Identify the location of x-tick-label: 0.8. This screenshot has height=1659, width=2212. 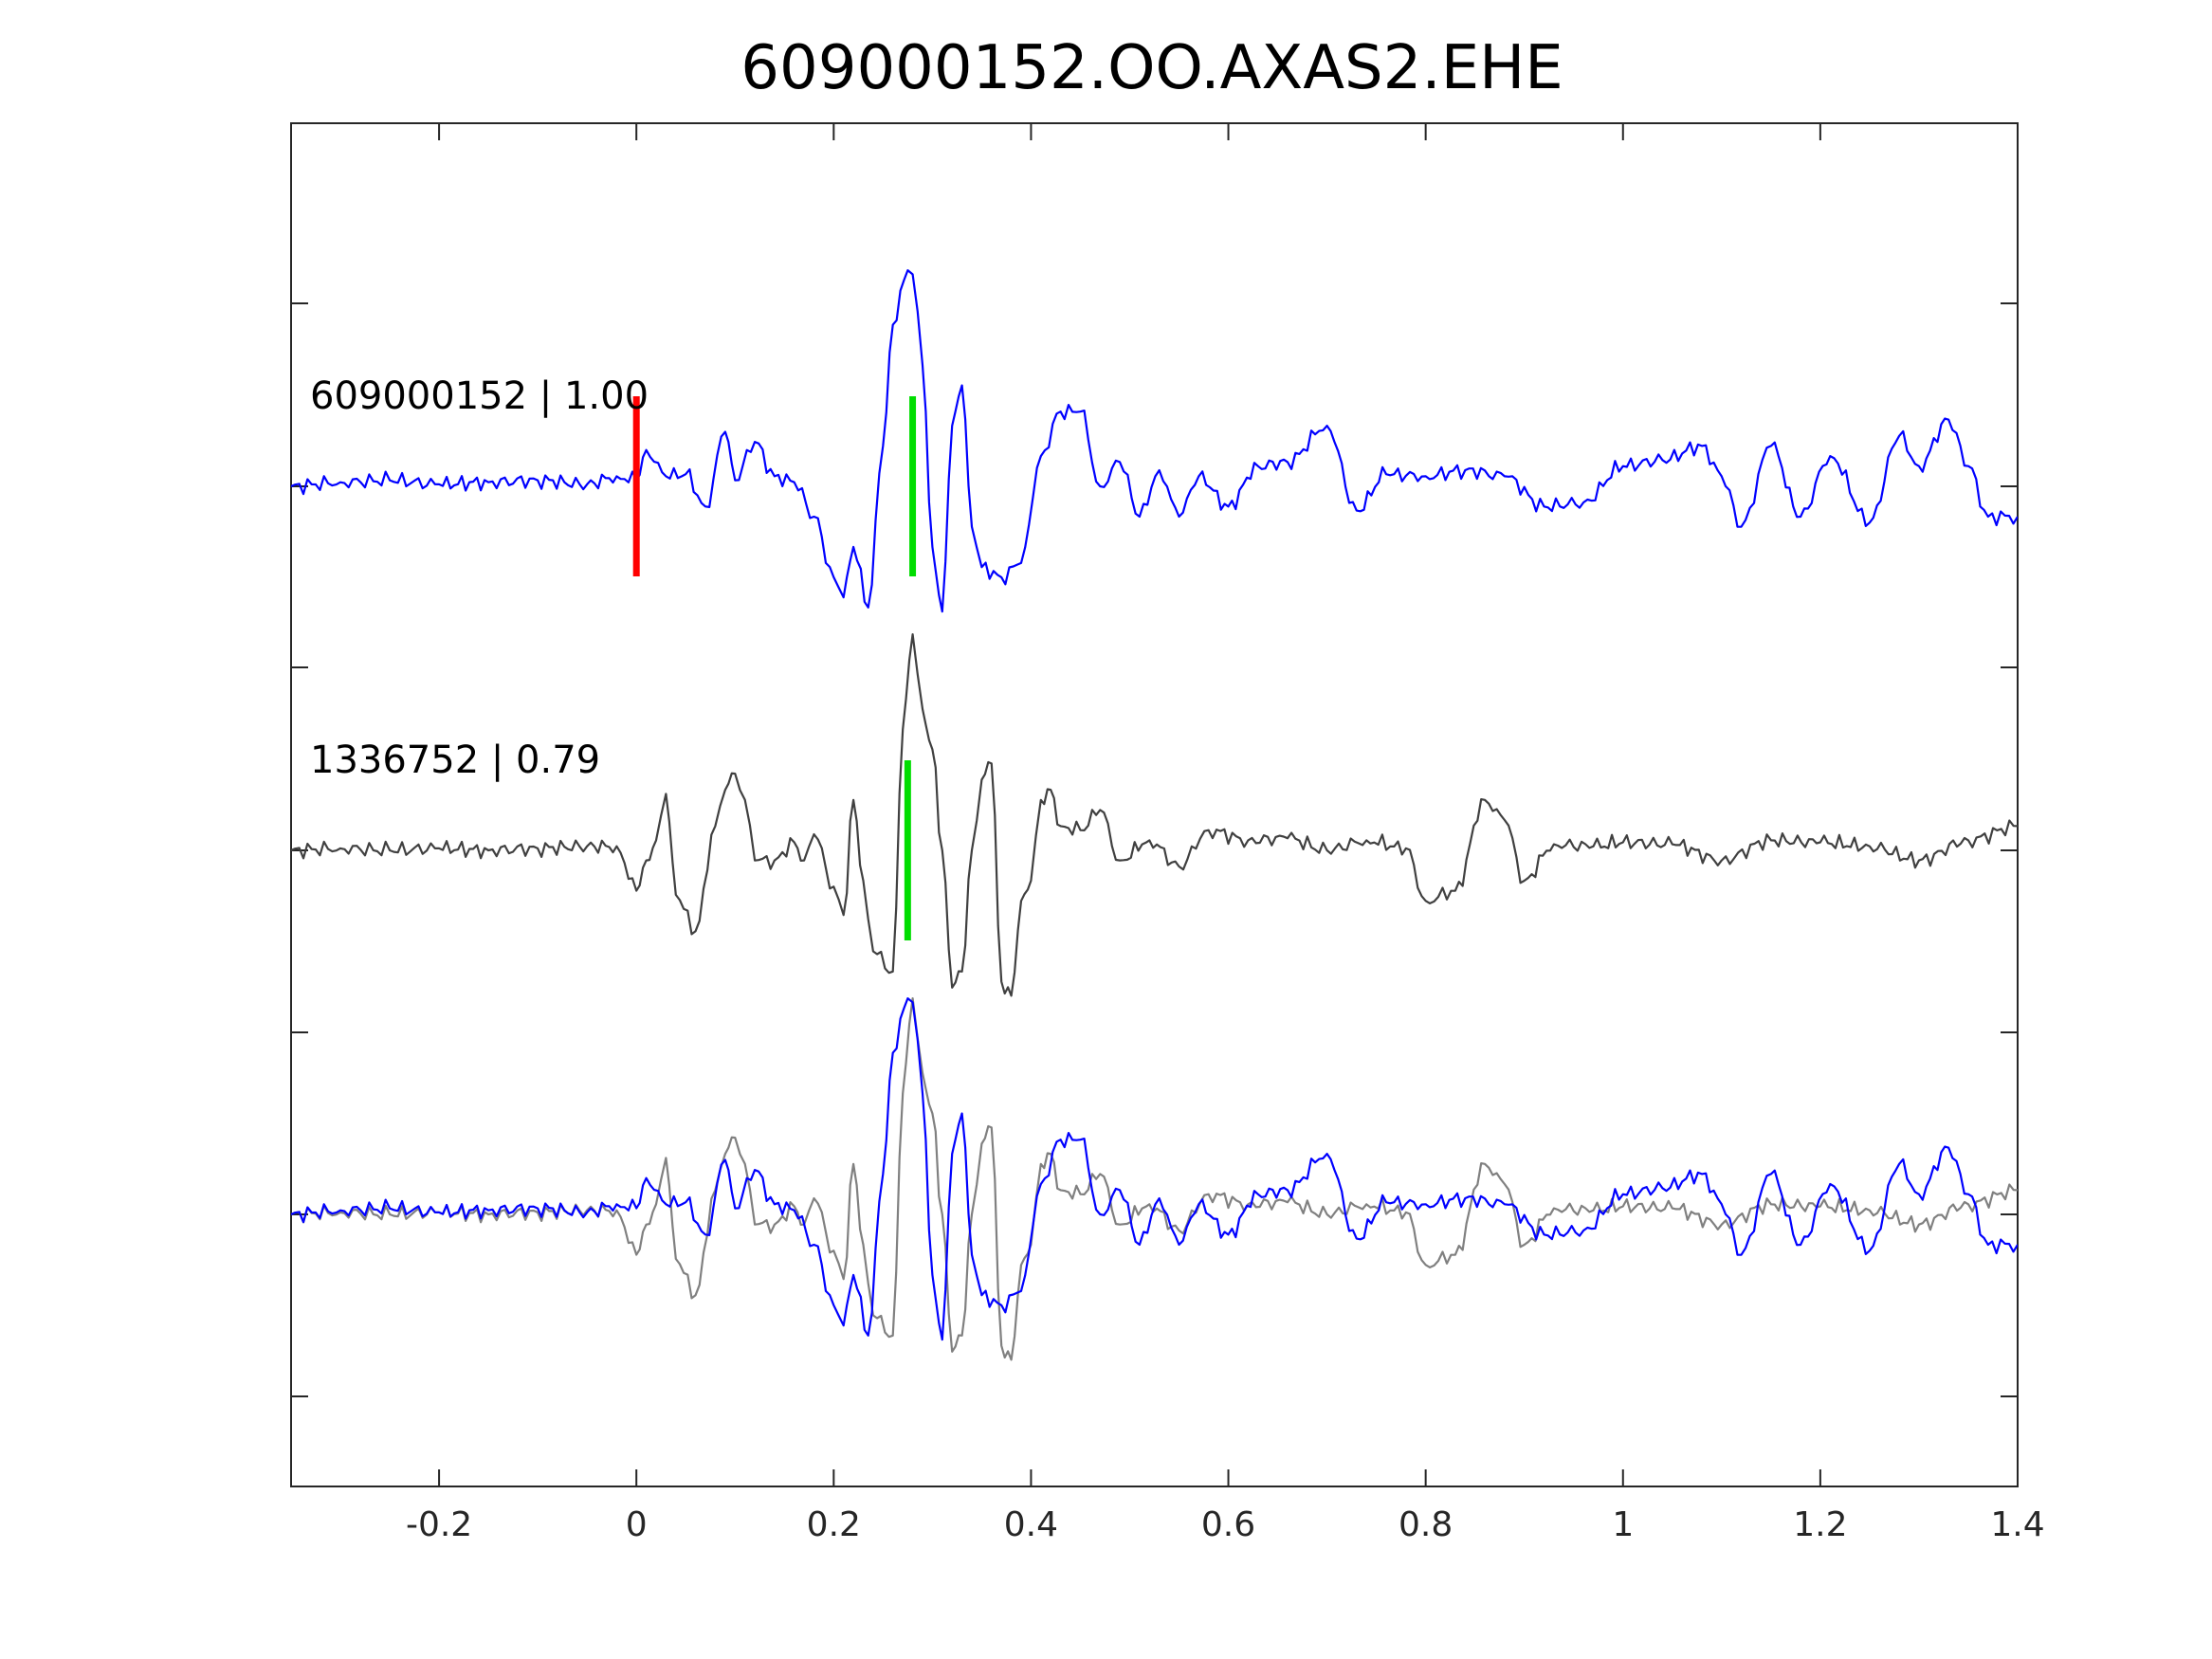
(1425, 1524).